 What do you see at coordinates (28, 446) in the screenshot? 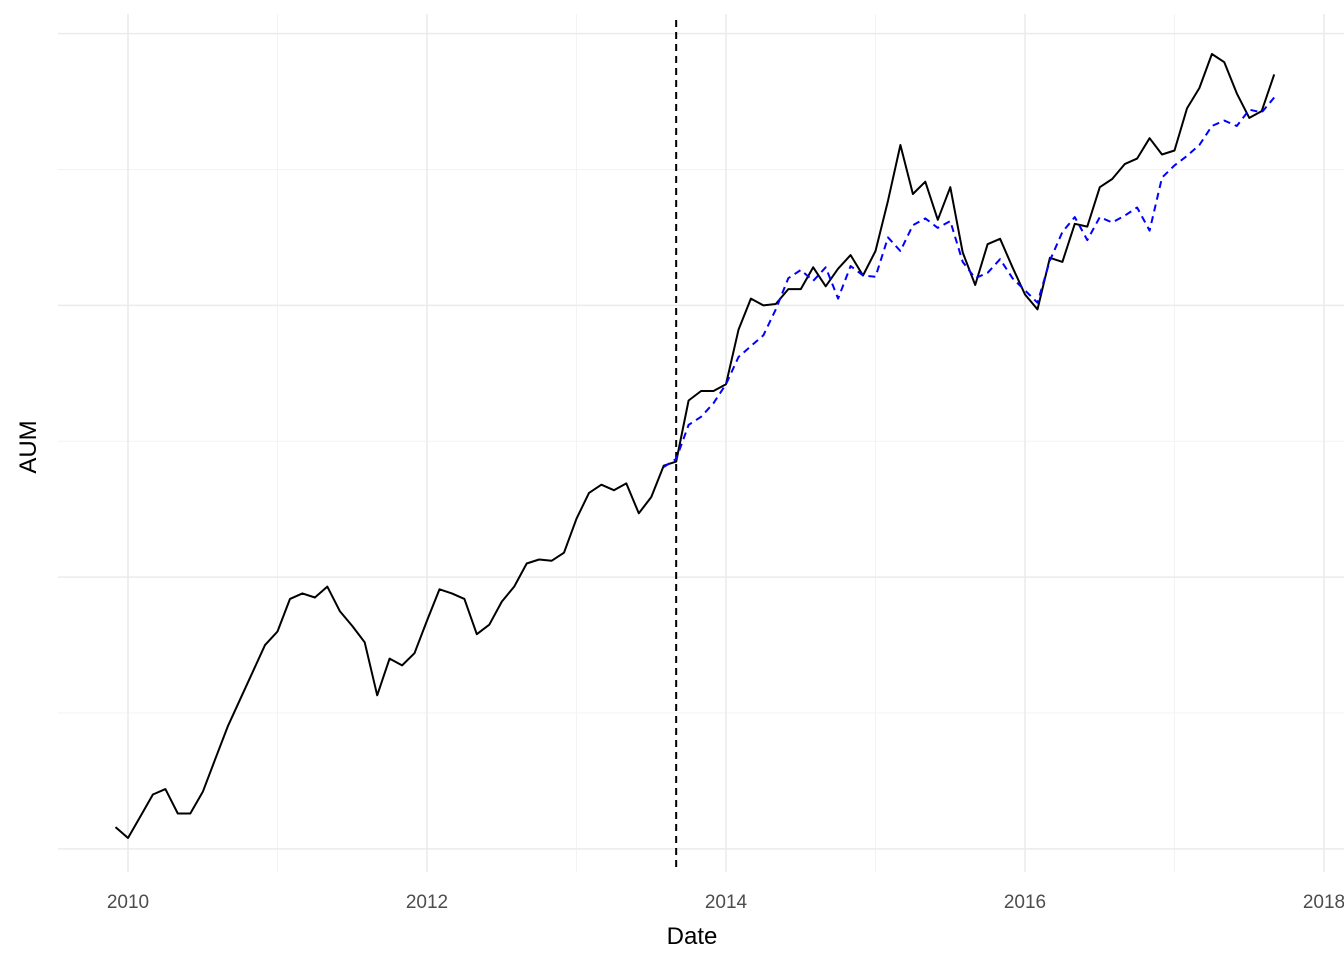
I see `y-axis-title: AUM` at bounding box center [28, 446].